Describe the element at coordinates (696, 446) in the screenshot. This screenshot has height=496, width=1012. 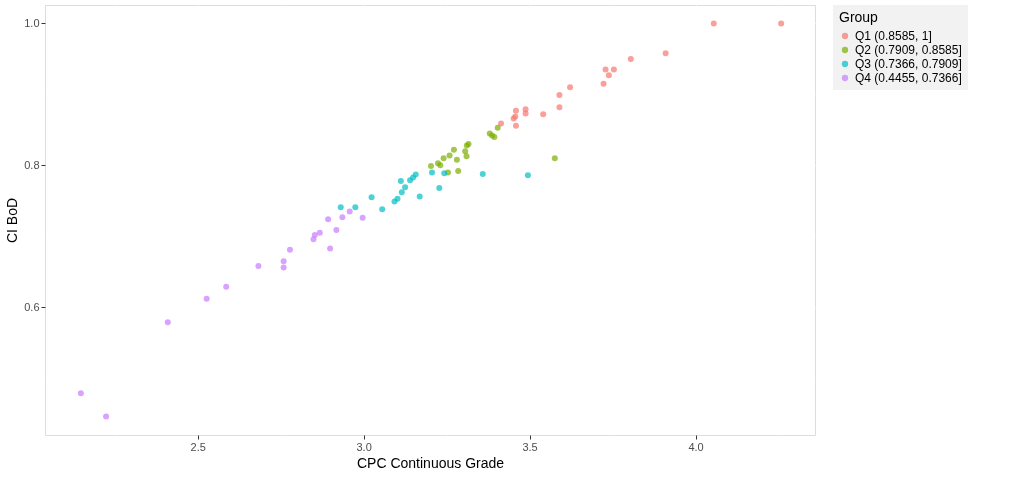
I see `x-tick-label: 4.0` at that location.